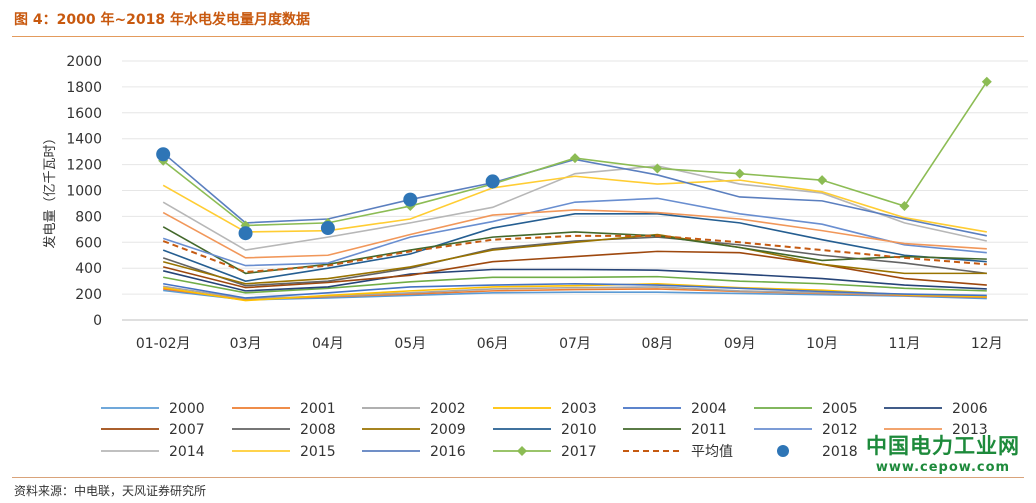 This screenshot has width=1036, height=503. I want to click on legend-label: 2016, so click(448, 452).